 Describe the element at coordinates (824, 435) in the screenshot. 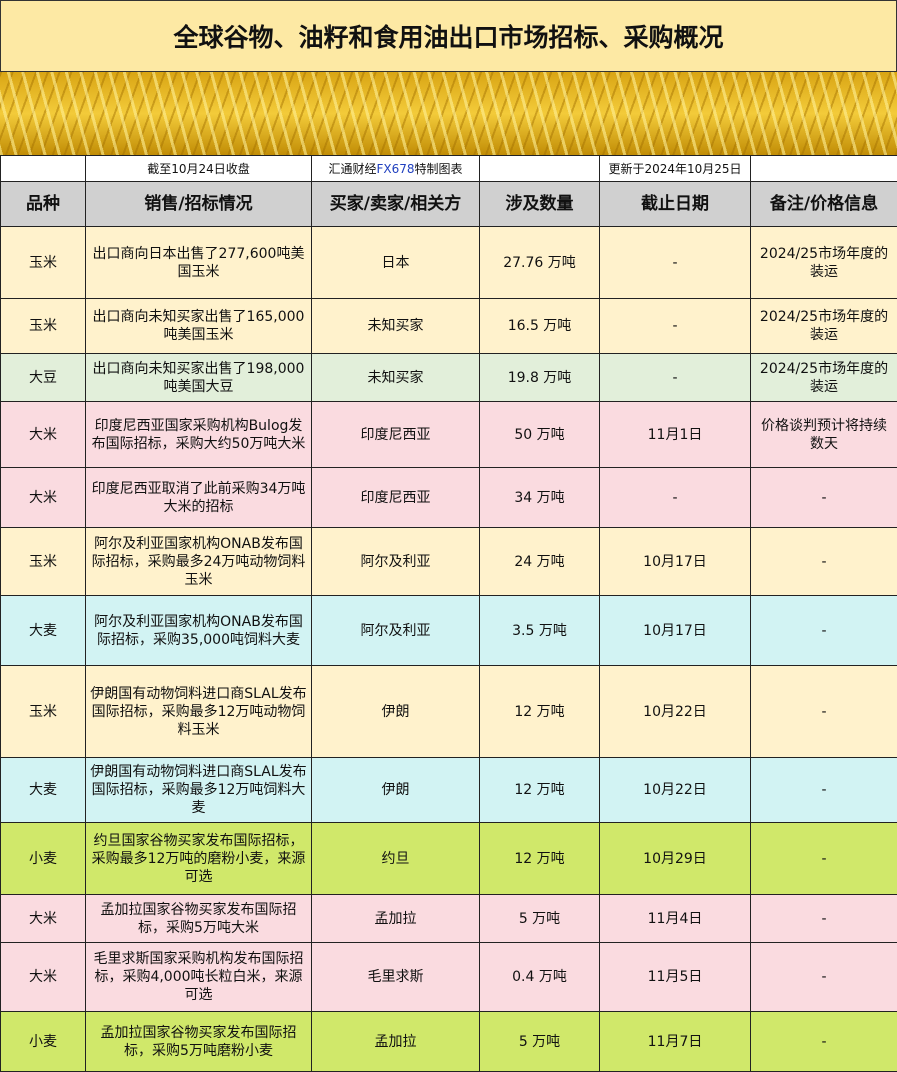

I see `remarks-cell: 价格谈判预计将持续数天` at that location.